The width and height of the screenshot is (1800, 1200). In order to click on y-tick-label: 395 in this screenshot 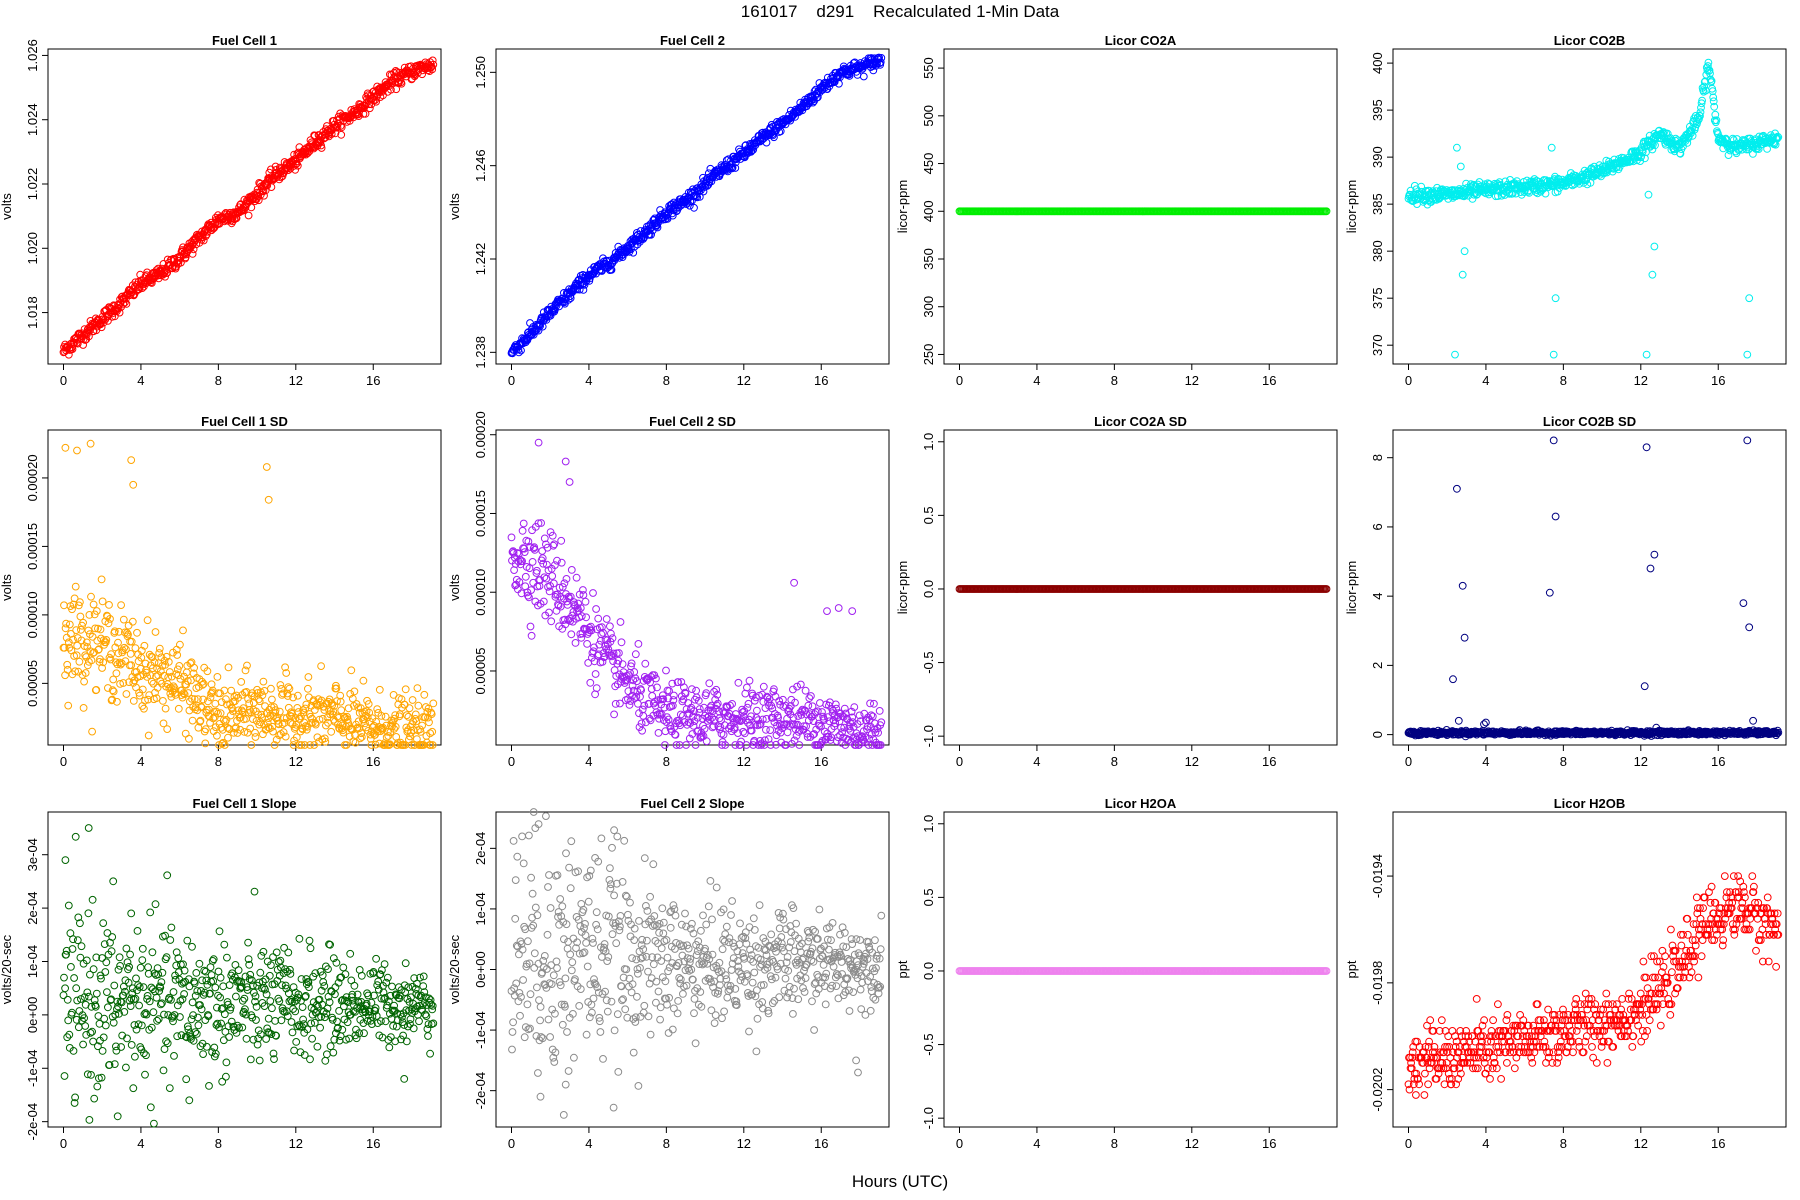, I will do `click(1377, 110)`.